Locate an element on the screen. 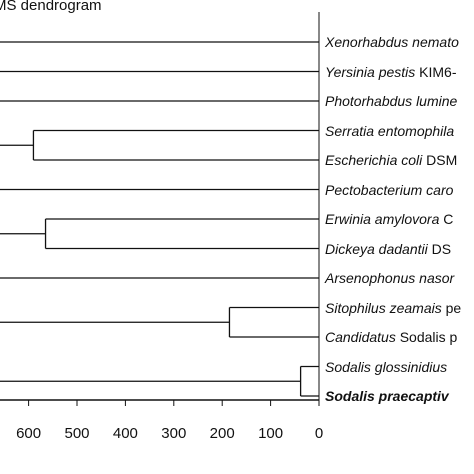 This screenshot has width=474, height=474. x-tick-label: 100 is located at coordinates (271, 433).